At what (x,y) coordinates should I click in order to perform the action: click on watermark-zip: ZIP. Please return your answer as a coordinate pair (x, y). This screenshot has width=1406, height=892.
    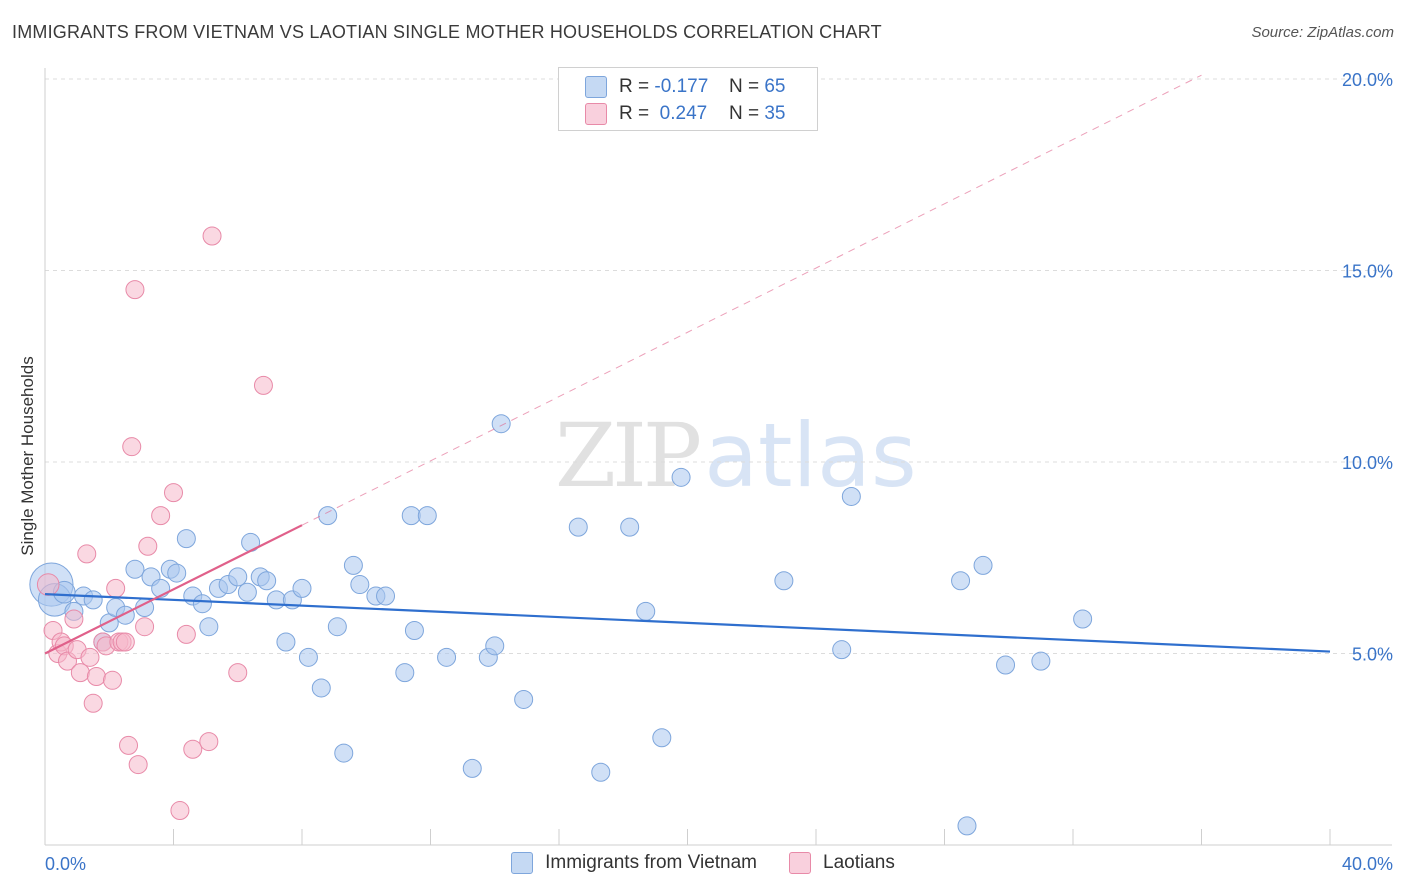
    Looking at the image, I should click on (628, 455).